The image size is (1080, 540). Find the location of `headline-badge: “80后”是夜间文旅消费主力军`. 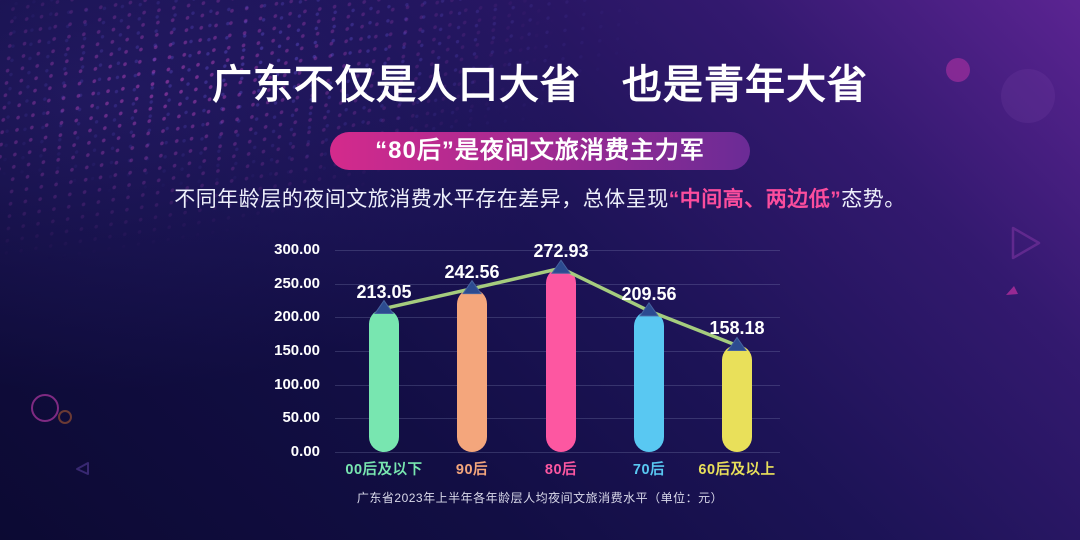

headline-badge: “80后”是夜间文旅消费主力军 is located at coordinates (540, 151).